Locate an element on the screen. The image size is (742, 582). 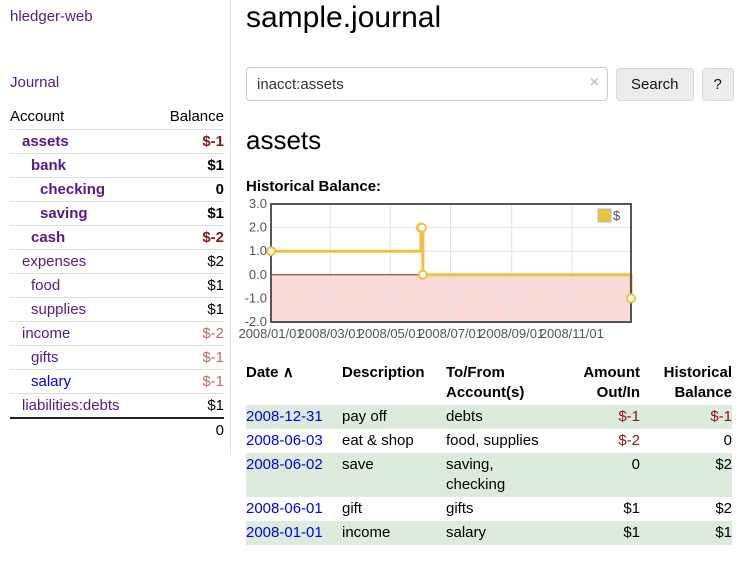
account-link: cash is located at coordinates (48, 237).